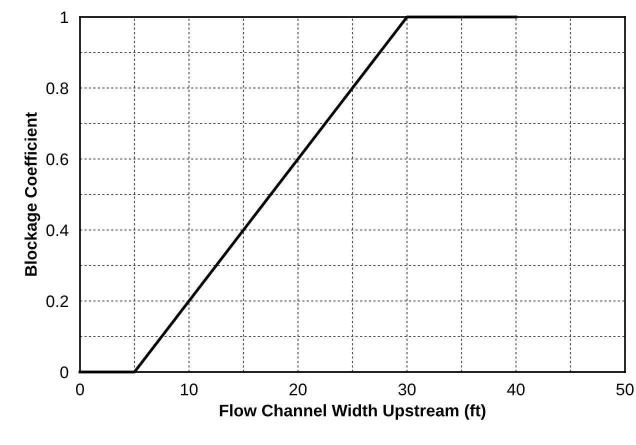 Image resolution: width=636 pixels, height=445 pixels. I want to click on y-tick-label: 0.4, so click(57, 230).